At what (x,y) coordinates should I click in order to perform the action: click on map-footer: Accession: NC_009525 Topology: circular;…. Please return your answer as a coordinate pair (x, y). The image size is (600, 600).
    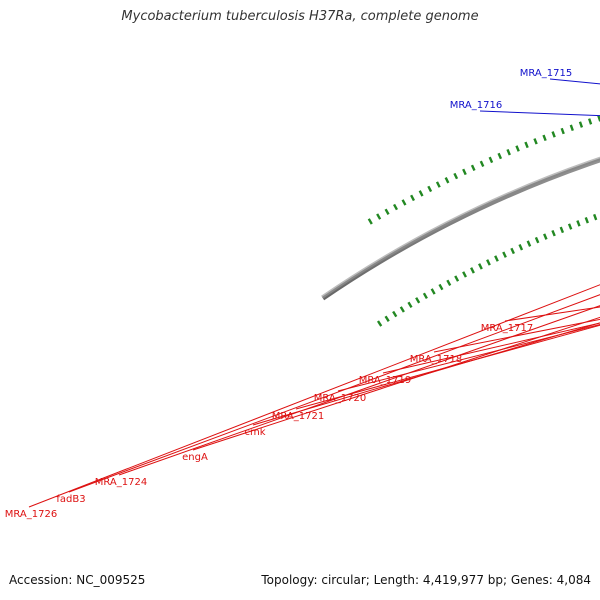
    Looking at the image, I should click on (300, 582).